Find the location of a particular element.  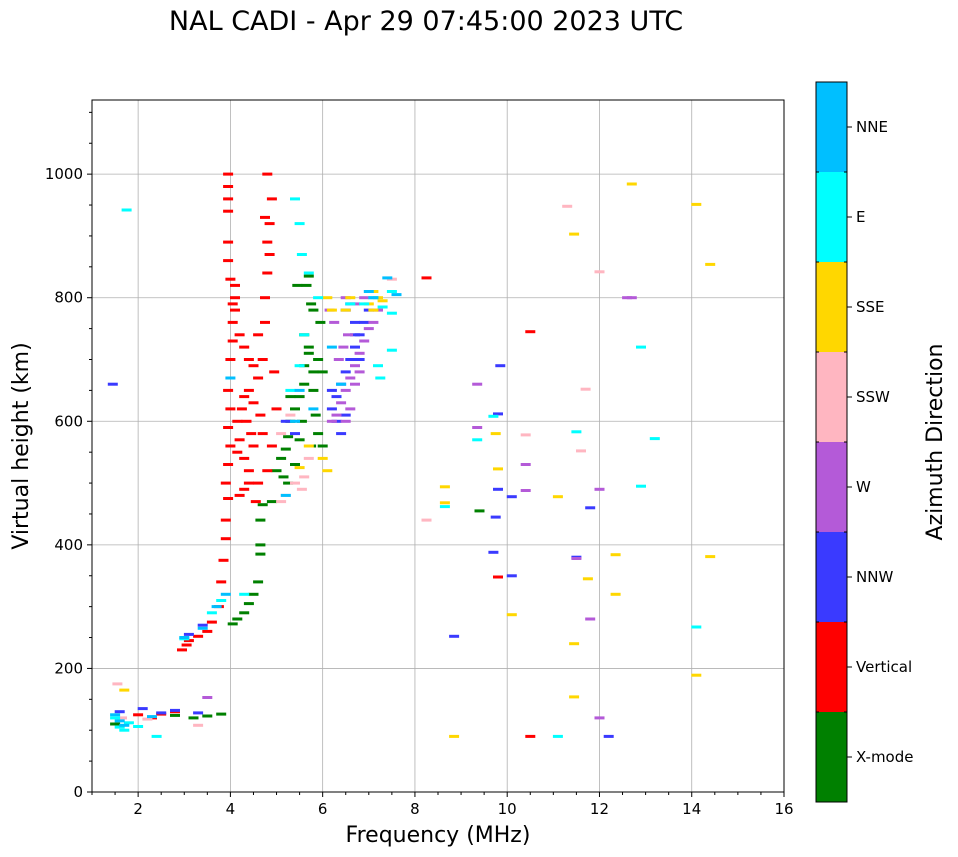

x-tick-label: 12 is located at coordinates (599, 809).